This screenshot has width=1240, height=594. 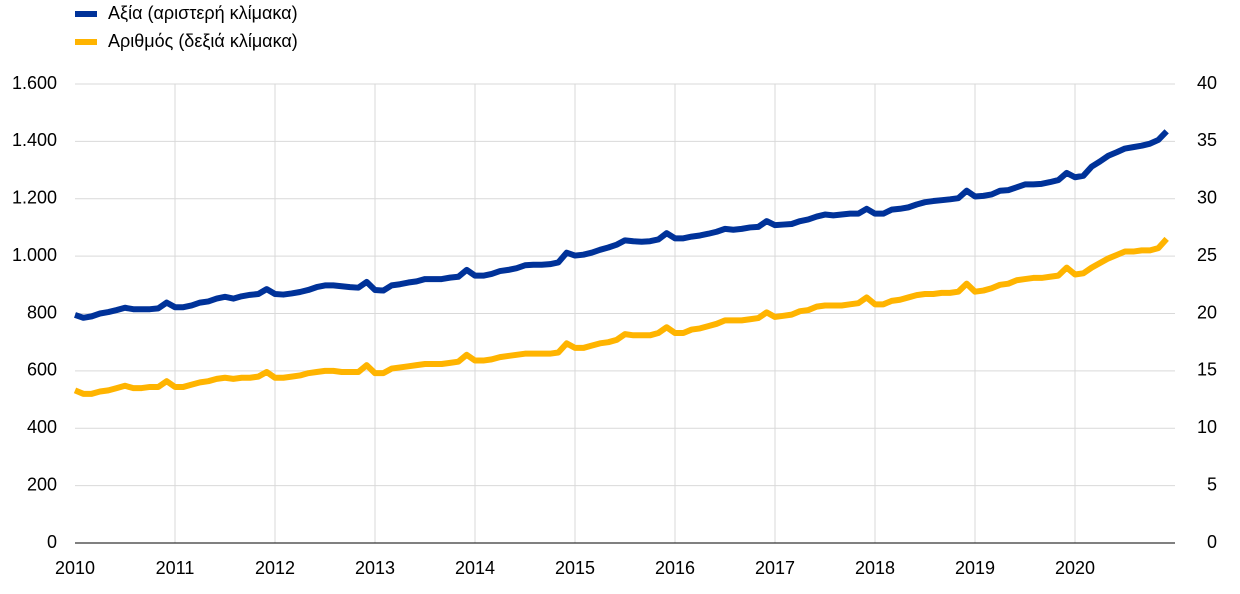 What do you see at coordinates (34, 198) in the screenshot?
I see `y-tick-label: 1.200` at bounding box center [34, 198].